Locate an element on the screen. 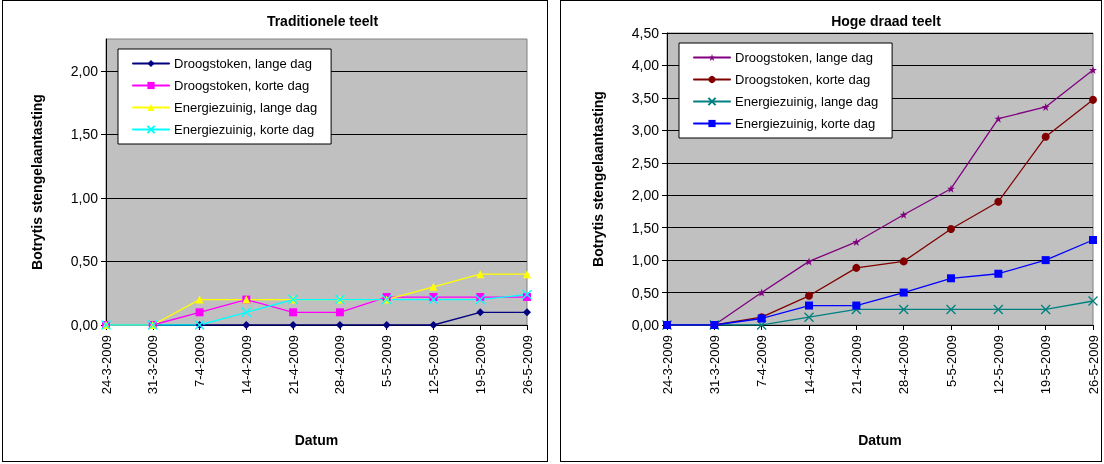 The image size is (1104, 464). y-tick-label: 3,00 is located at coordinates (645, 130).